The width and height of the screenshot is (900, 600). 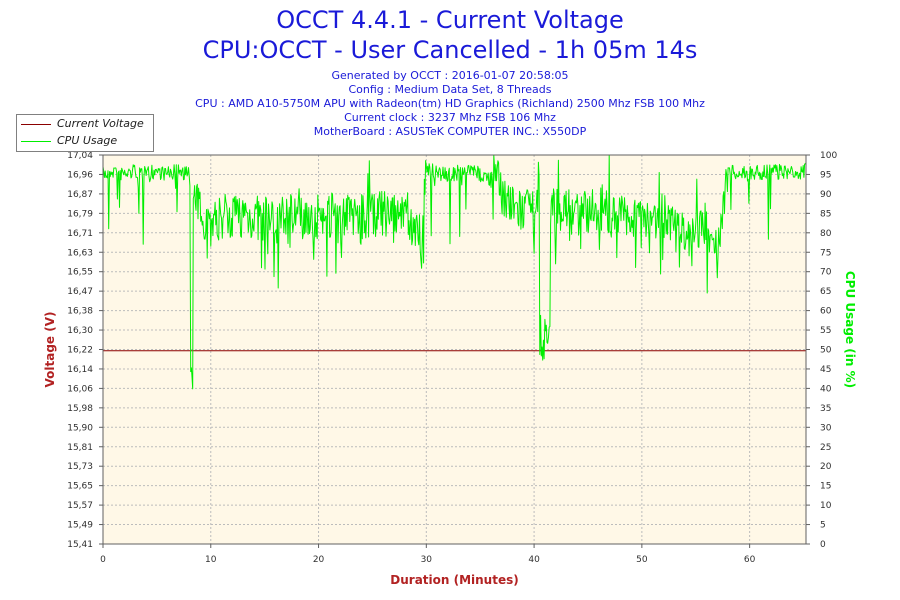 What do you see at coordinates (828, 156) in the screenshot?
I see `tick-label-right: 100` at bounding box center [828, 156].